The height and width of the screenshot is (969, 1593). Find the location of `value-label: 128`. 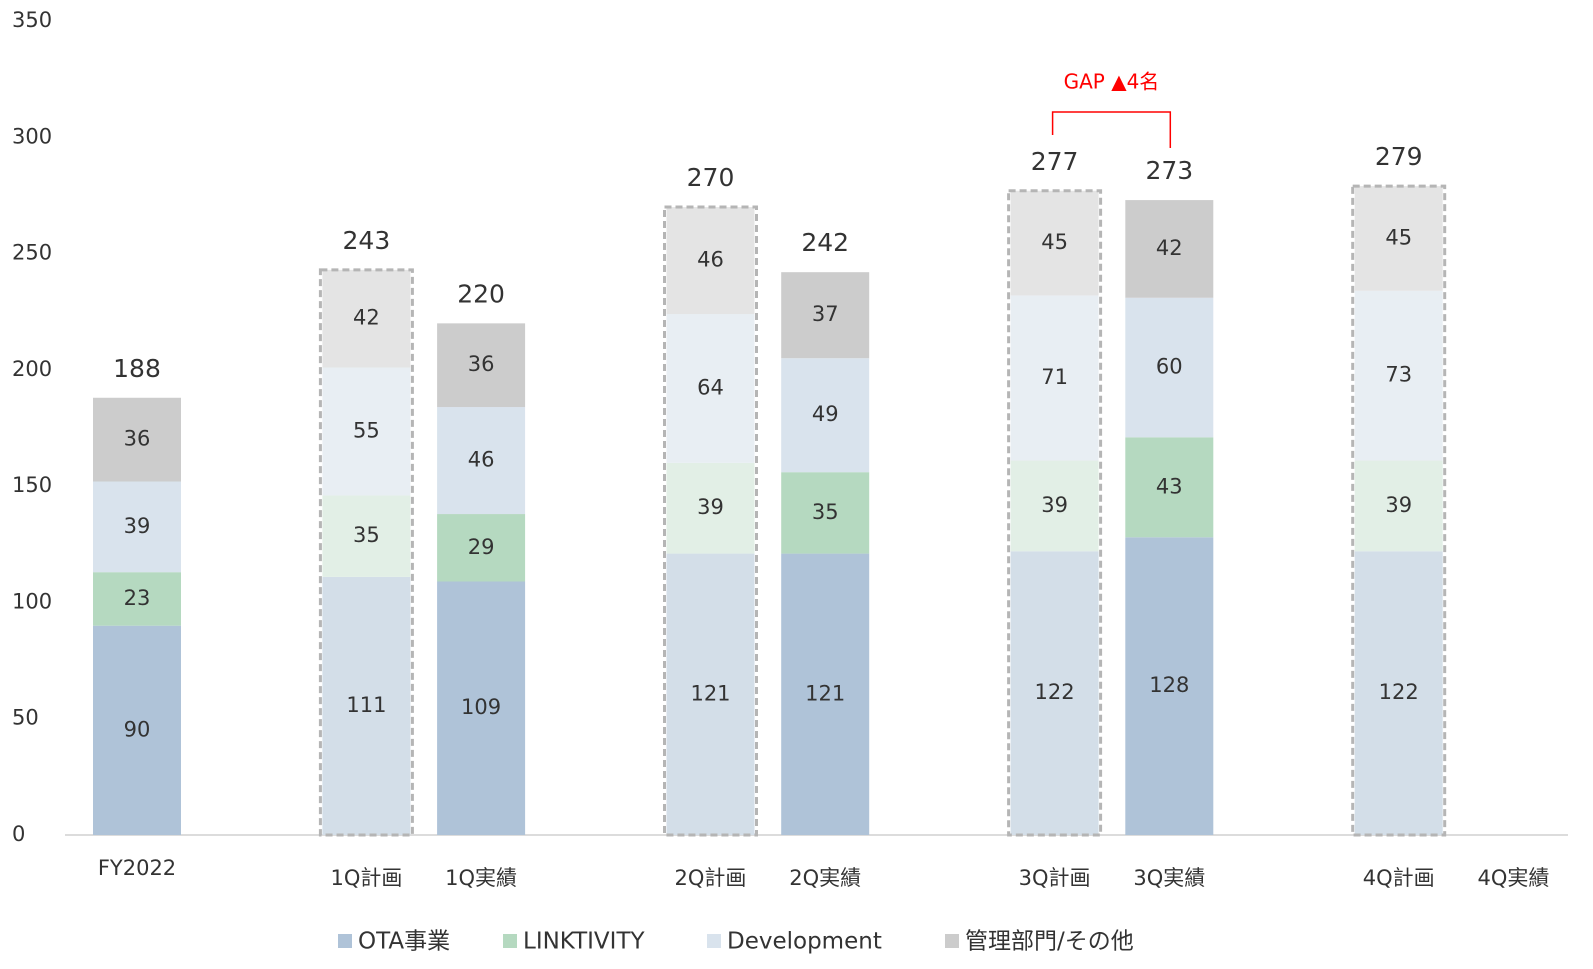

value-label: 128 is located at coordinates (1169, 685).